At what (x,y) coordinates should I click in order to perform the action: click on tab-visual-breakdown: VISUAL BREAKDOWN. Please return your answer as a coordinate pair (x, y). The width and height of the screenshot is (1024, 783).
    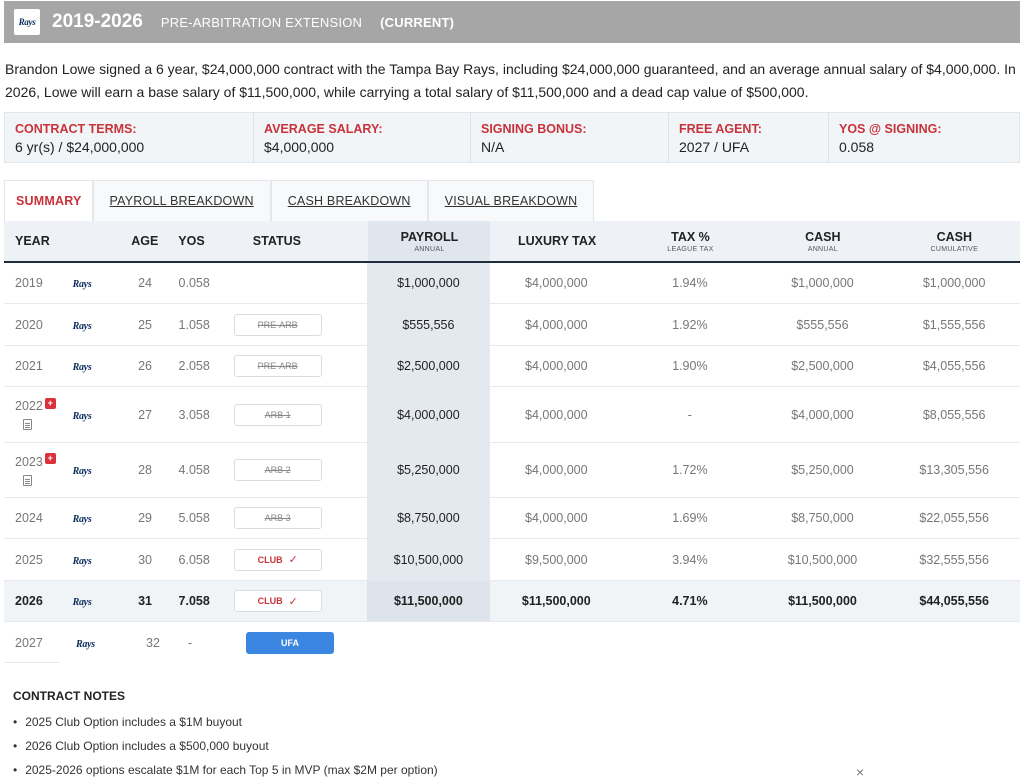
    Looking at the image, I should click on (511, 200).